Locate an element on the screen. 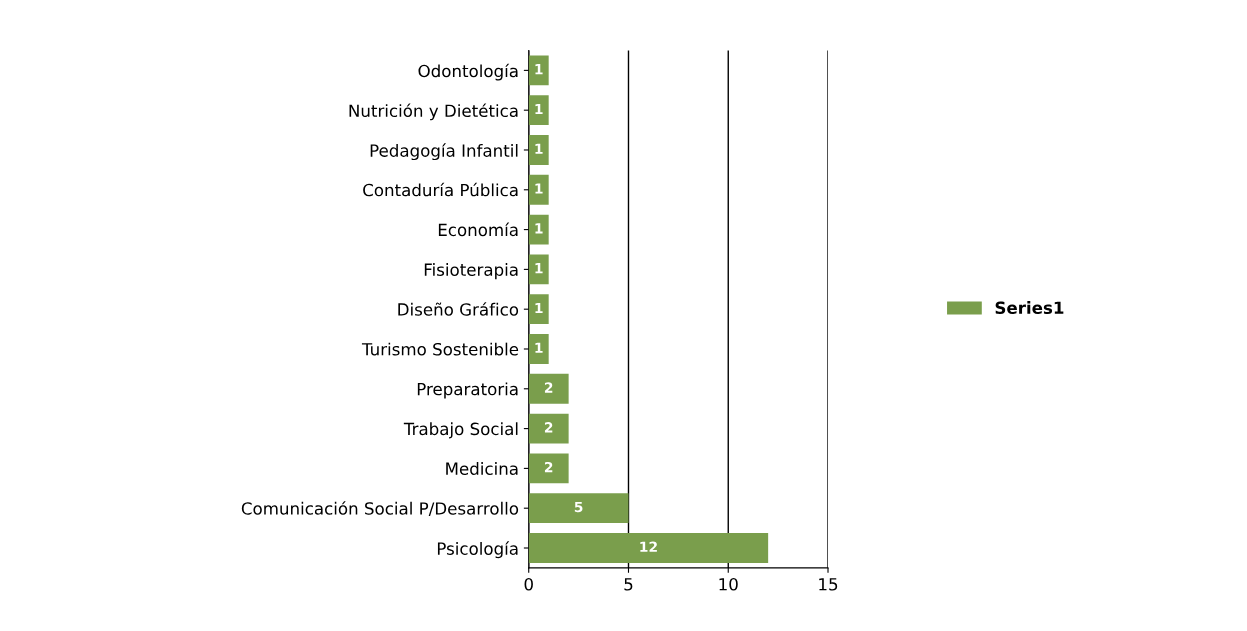 This screenshot has width=1247, height=631. legend-label: Series1 is located at coordinates (1029, 308).